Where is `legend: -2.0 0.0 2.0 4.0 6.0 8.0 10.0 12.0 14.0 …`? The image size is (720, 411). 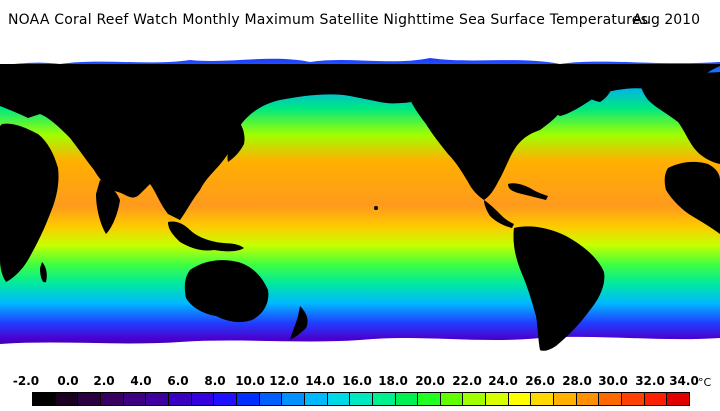
legend: -2.0 0.0 2.0 4.0 6.0 8.0 10.0 12.0 14.0 … is located at coordinates (360, 389).